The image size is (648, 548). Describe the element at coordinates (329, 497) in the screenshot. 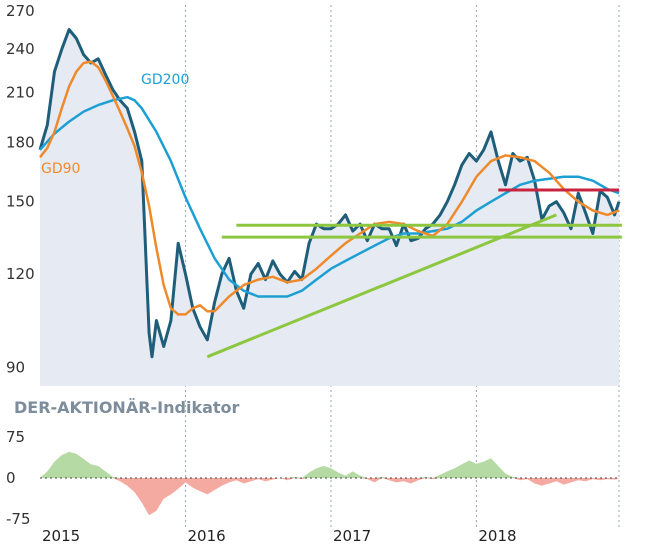

I see `indicator-negative-area` at that location.